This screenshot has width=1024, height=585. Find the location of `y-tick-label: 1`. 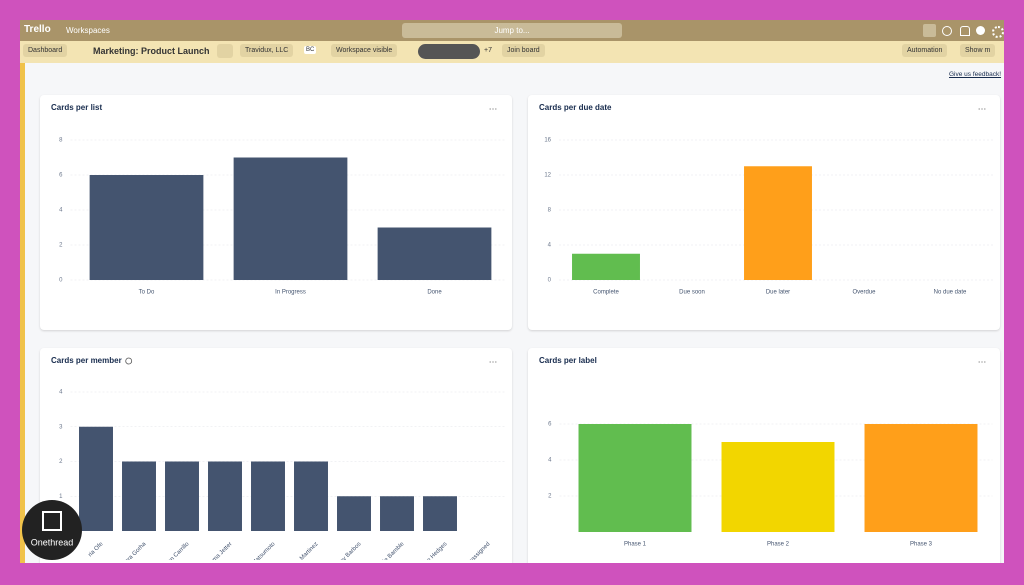

y-tick-label: 1 is located at coordinates (61, 497).